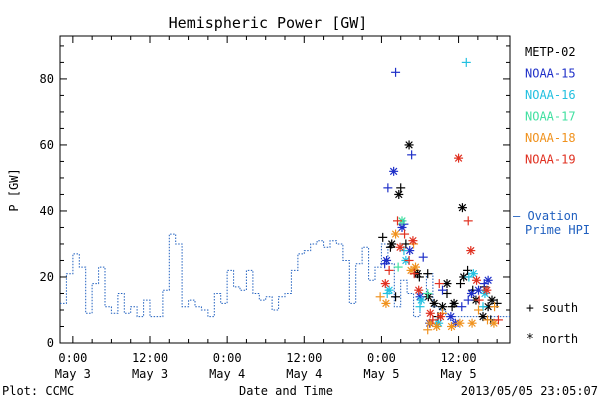 The image size is (600, 400). What do you see at coordinates (47, 145) in the screenshot?
I see `y-tick-label: 60` at bounding box center [47, 145].